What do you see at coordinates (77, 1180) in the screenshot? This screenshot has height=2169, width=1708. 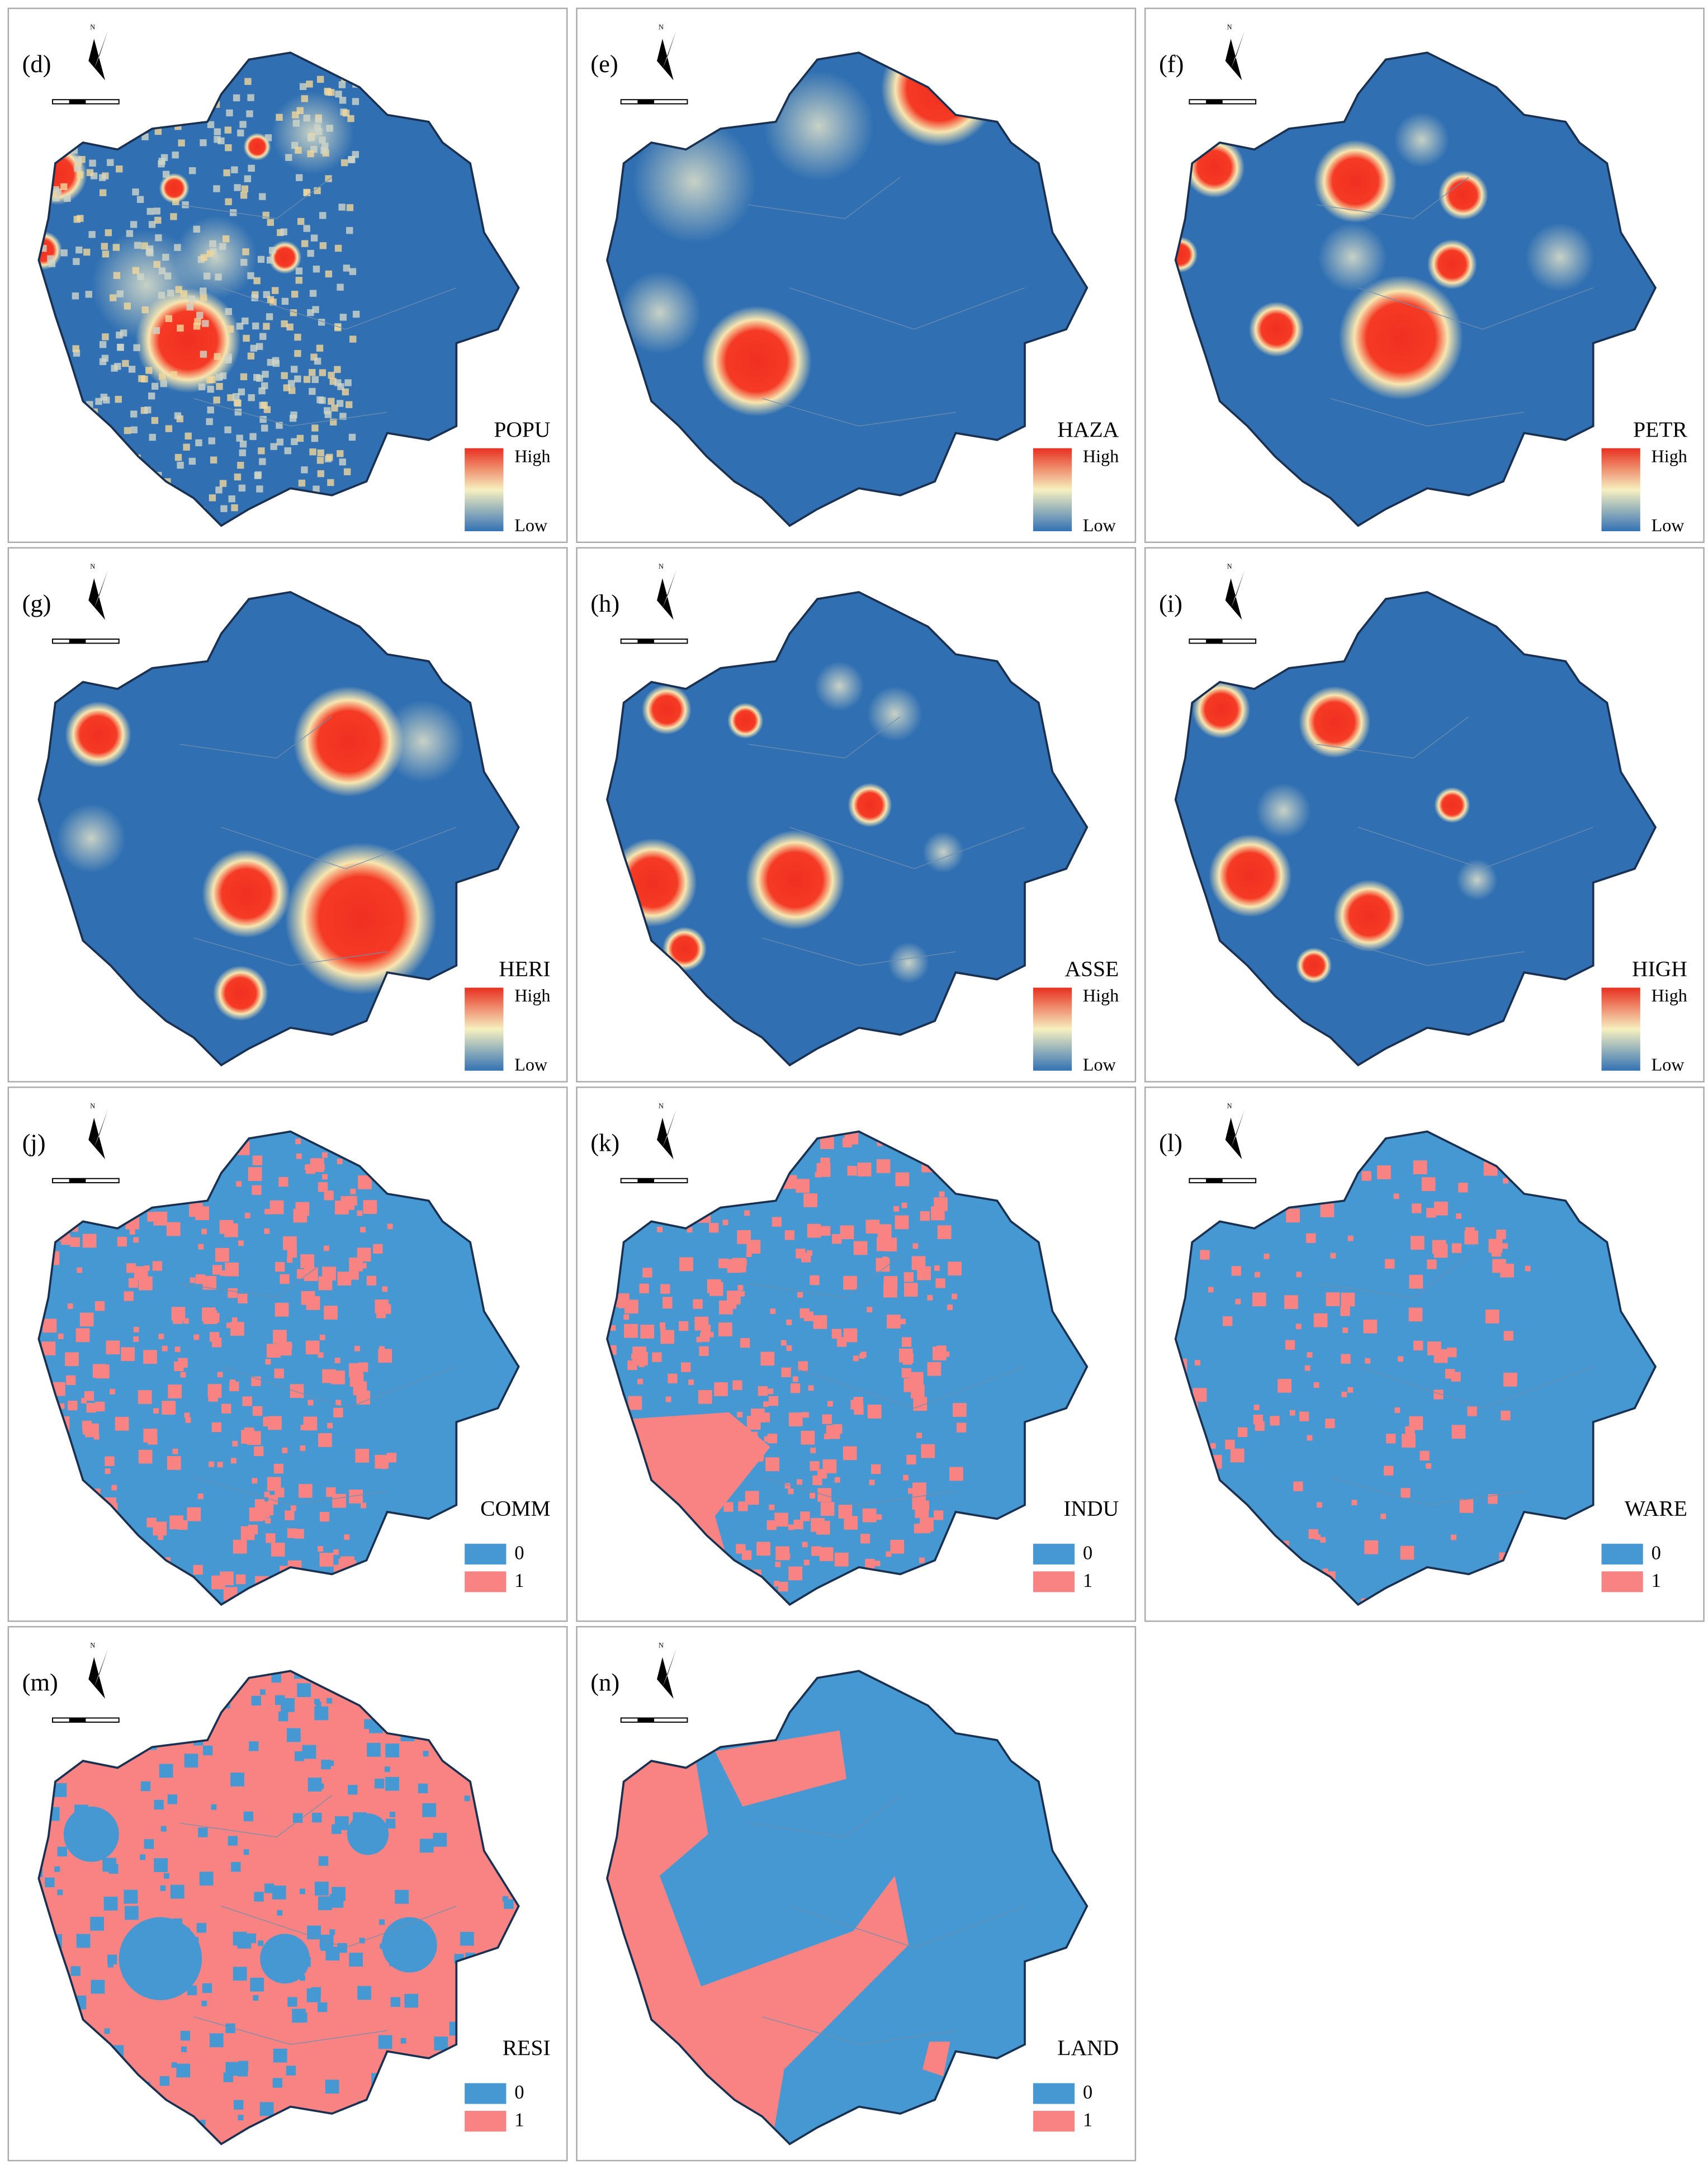 I see `scale-bar-fill` at bounding box center [77, 1180].